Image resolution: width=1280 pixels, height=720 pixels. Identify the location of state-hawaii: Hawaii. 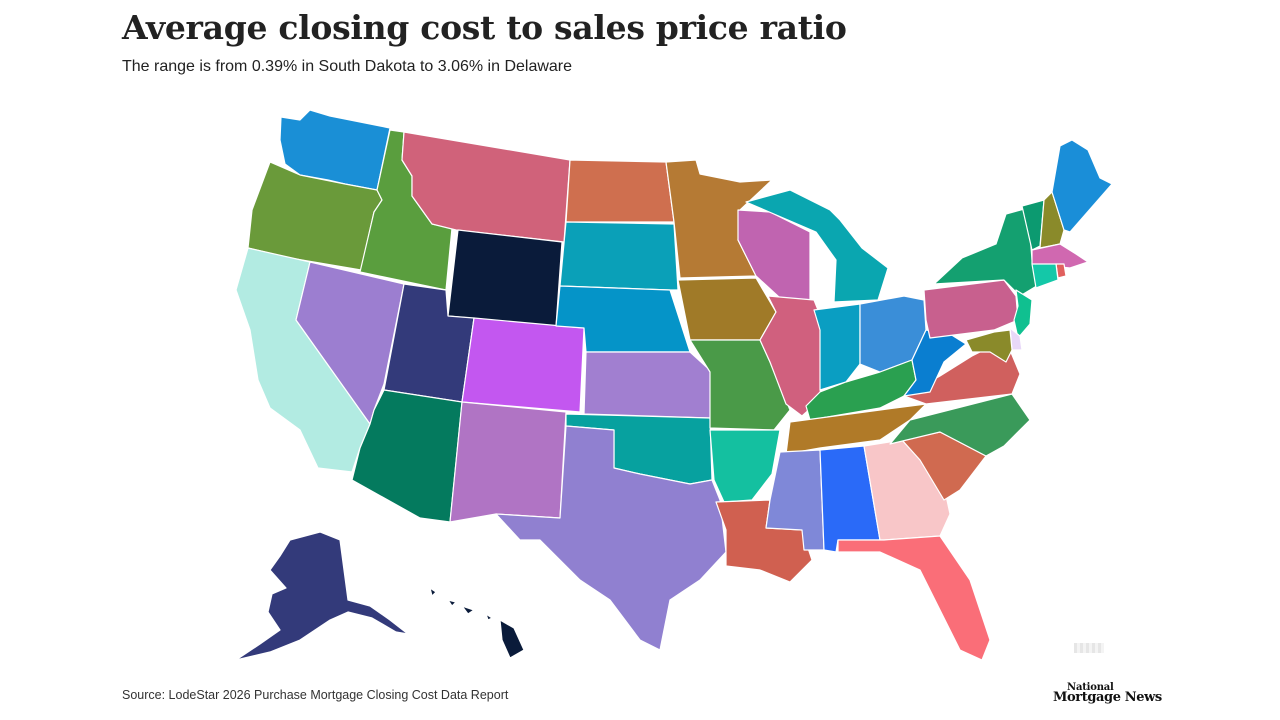
(477, 623).